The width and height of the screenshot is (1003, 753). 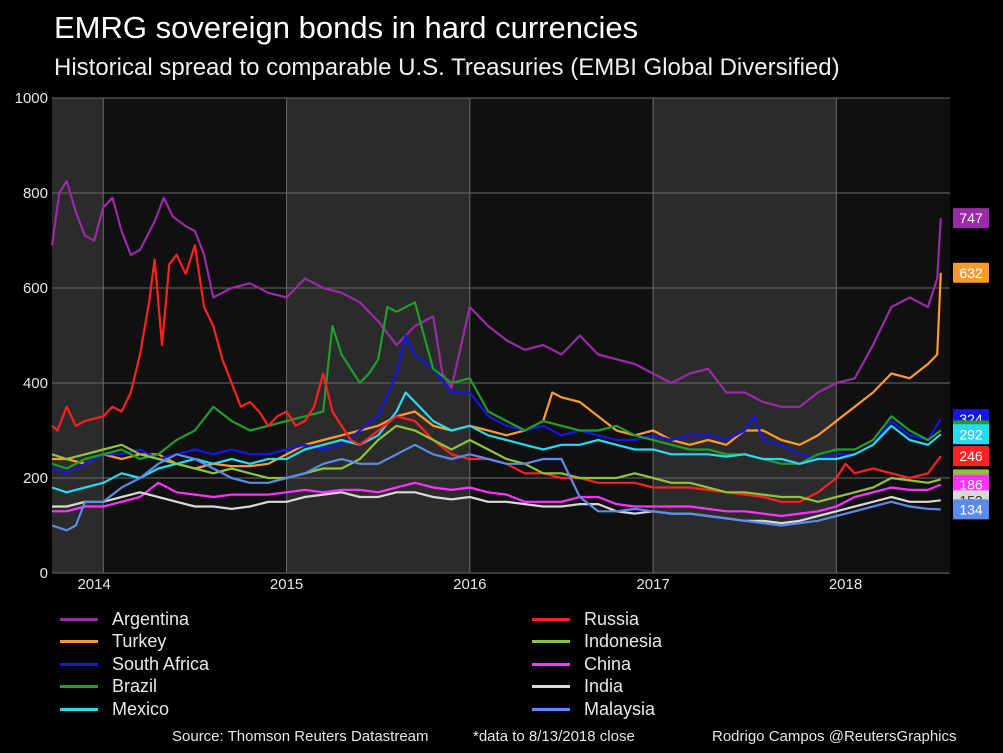 I want to click on legend-label: China, so click(x=608, y=663).